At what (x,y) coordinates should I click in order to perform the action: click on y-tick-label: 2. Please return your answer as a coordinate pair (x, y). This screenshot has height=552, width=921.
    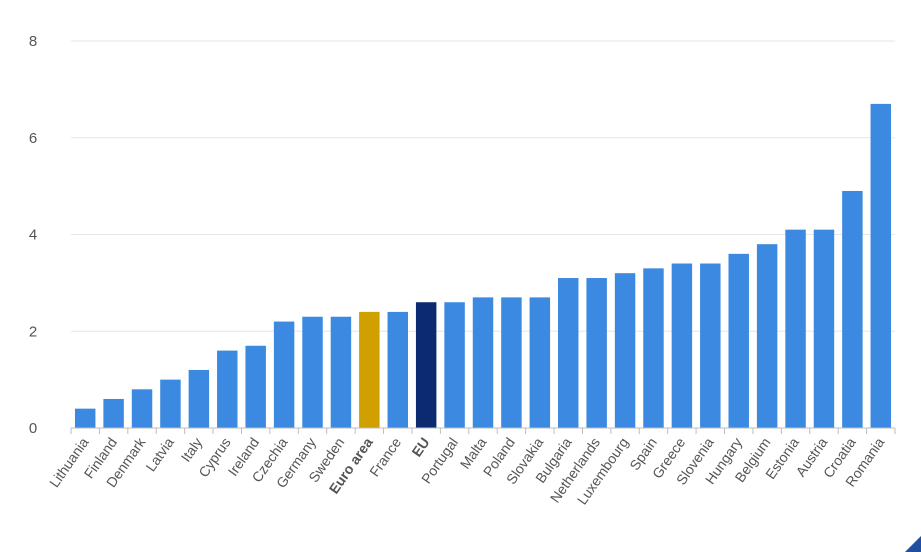
    Looking at the image, I should click on (33, 331).